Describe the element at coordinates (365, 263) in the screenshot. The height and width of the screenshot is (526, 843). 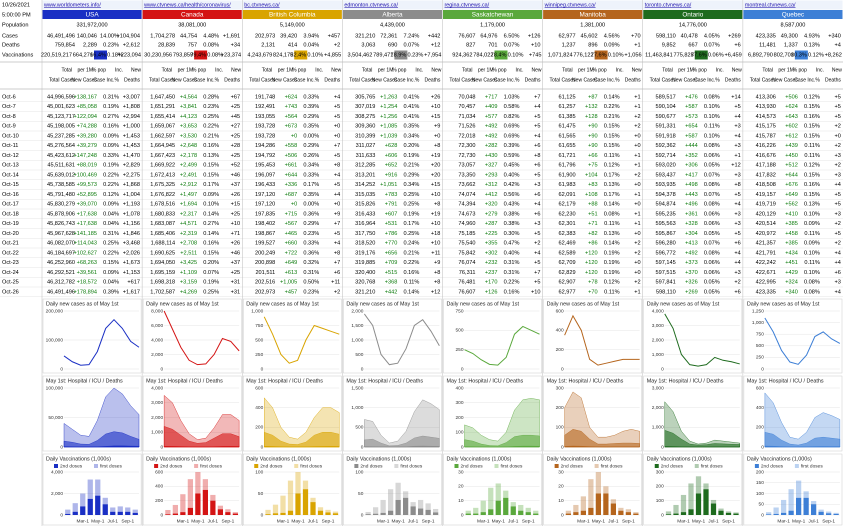
I see `table-cell: 319,885` at that location.